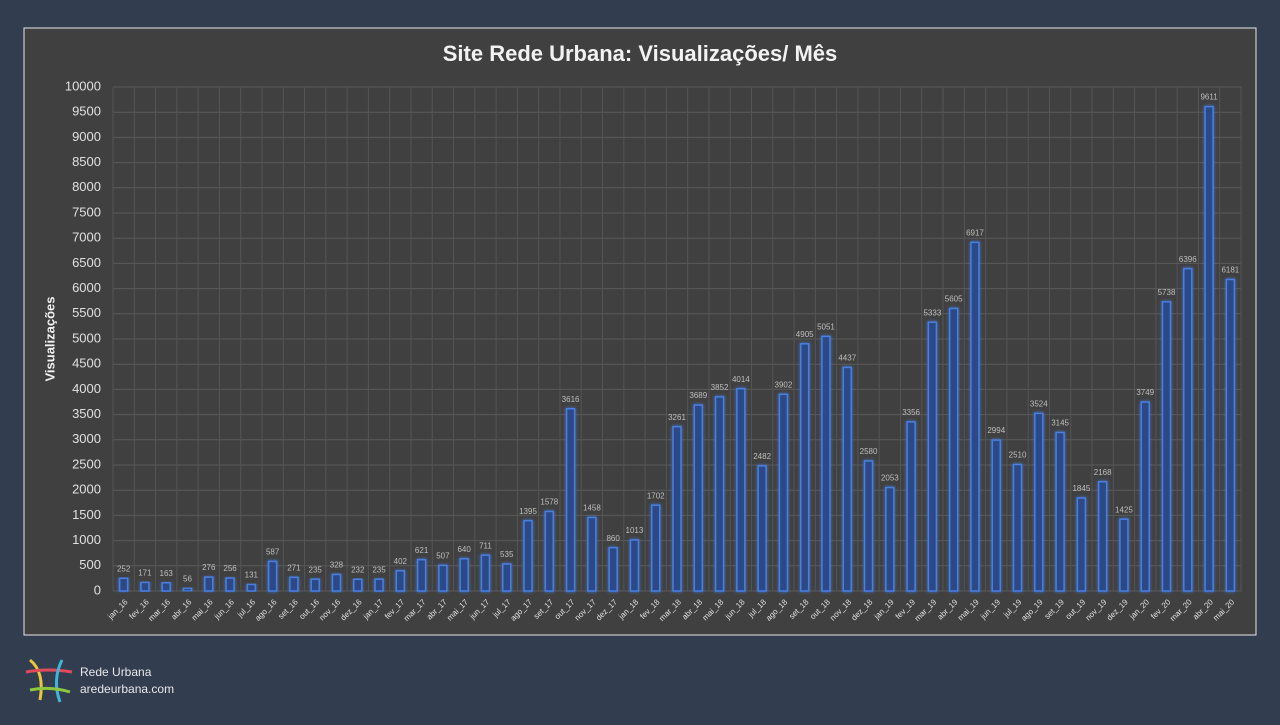 This screenshot has width=1280, height=725. I want to click on data-label: 587, so click(273, 552).